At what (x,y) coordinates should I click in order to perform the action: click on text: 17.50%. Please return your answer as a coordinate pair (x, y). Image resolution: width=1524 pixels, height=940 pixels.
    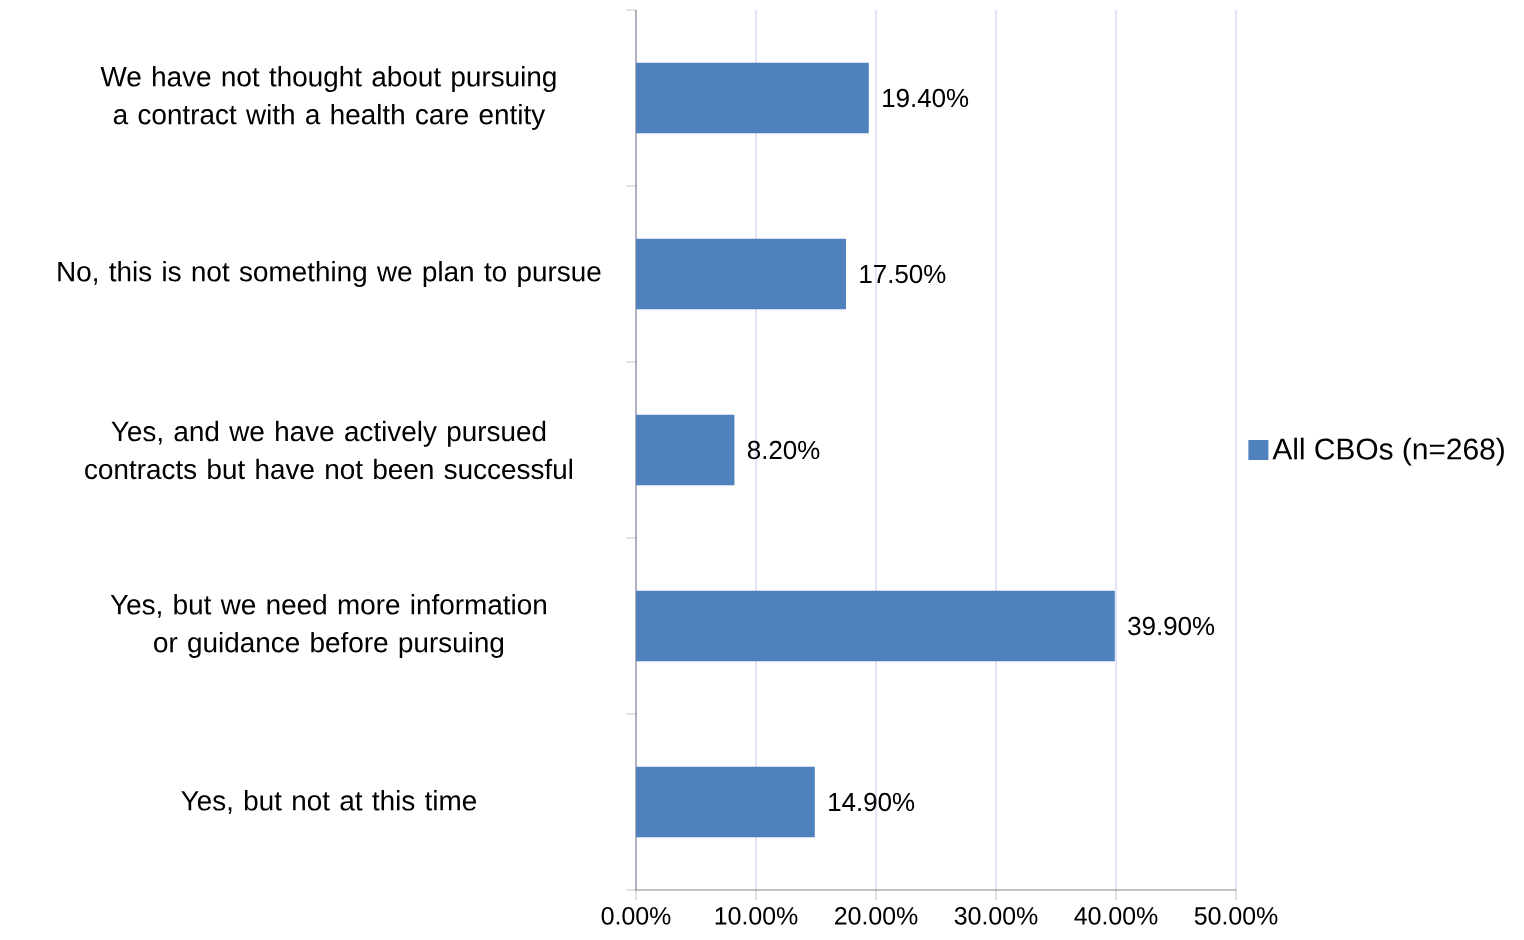
    Looking at the image, I should click on (903, 274).